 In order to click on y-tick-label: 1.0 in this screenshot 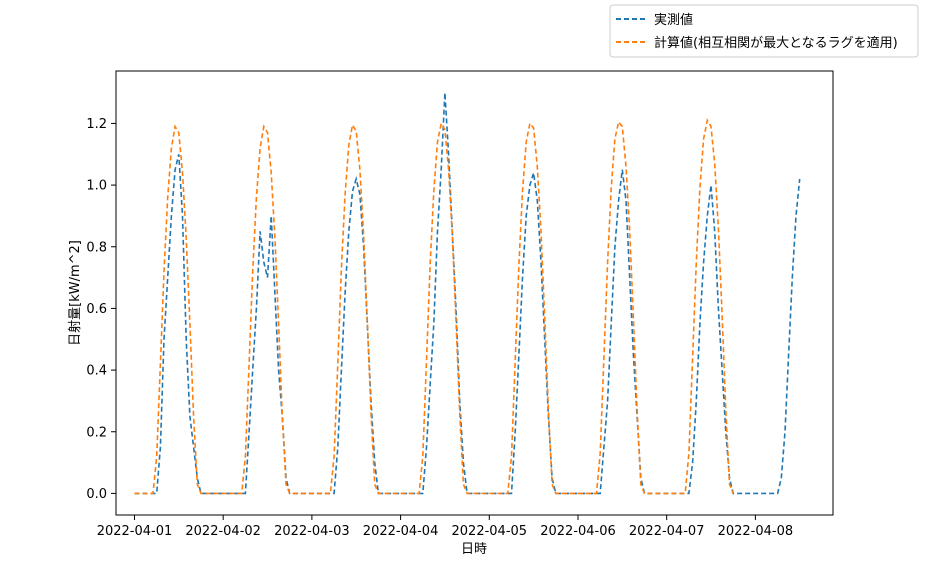, I will do `click(96, 186)`.